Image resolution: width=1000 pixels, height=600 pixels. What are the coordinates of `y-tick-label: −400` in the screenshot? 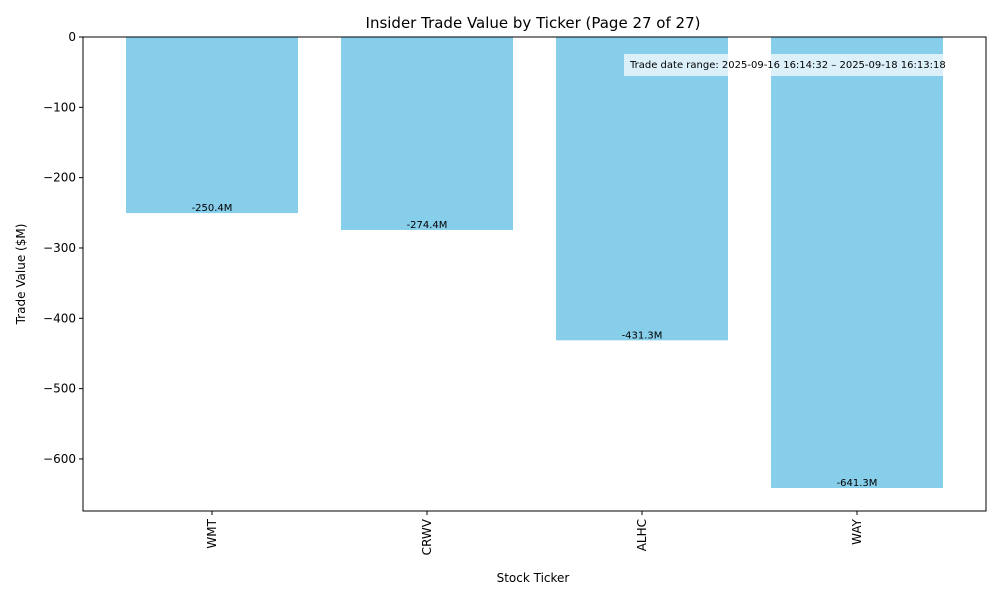 It's located at (59, 318).